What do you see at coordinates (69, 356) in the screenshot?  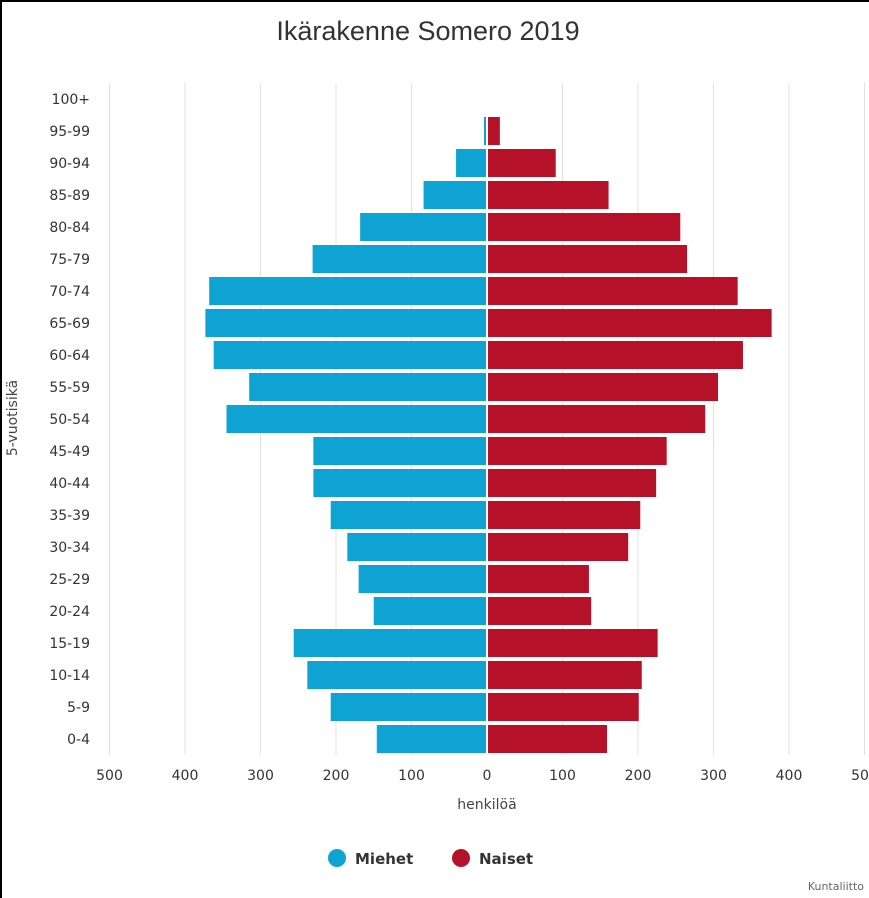 I see `y-tick-label: 60-64` at bounding box center [69, 356].